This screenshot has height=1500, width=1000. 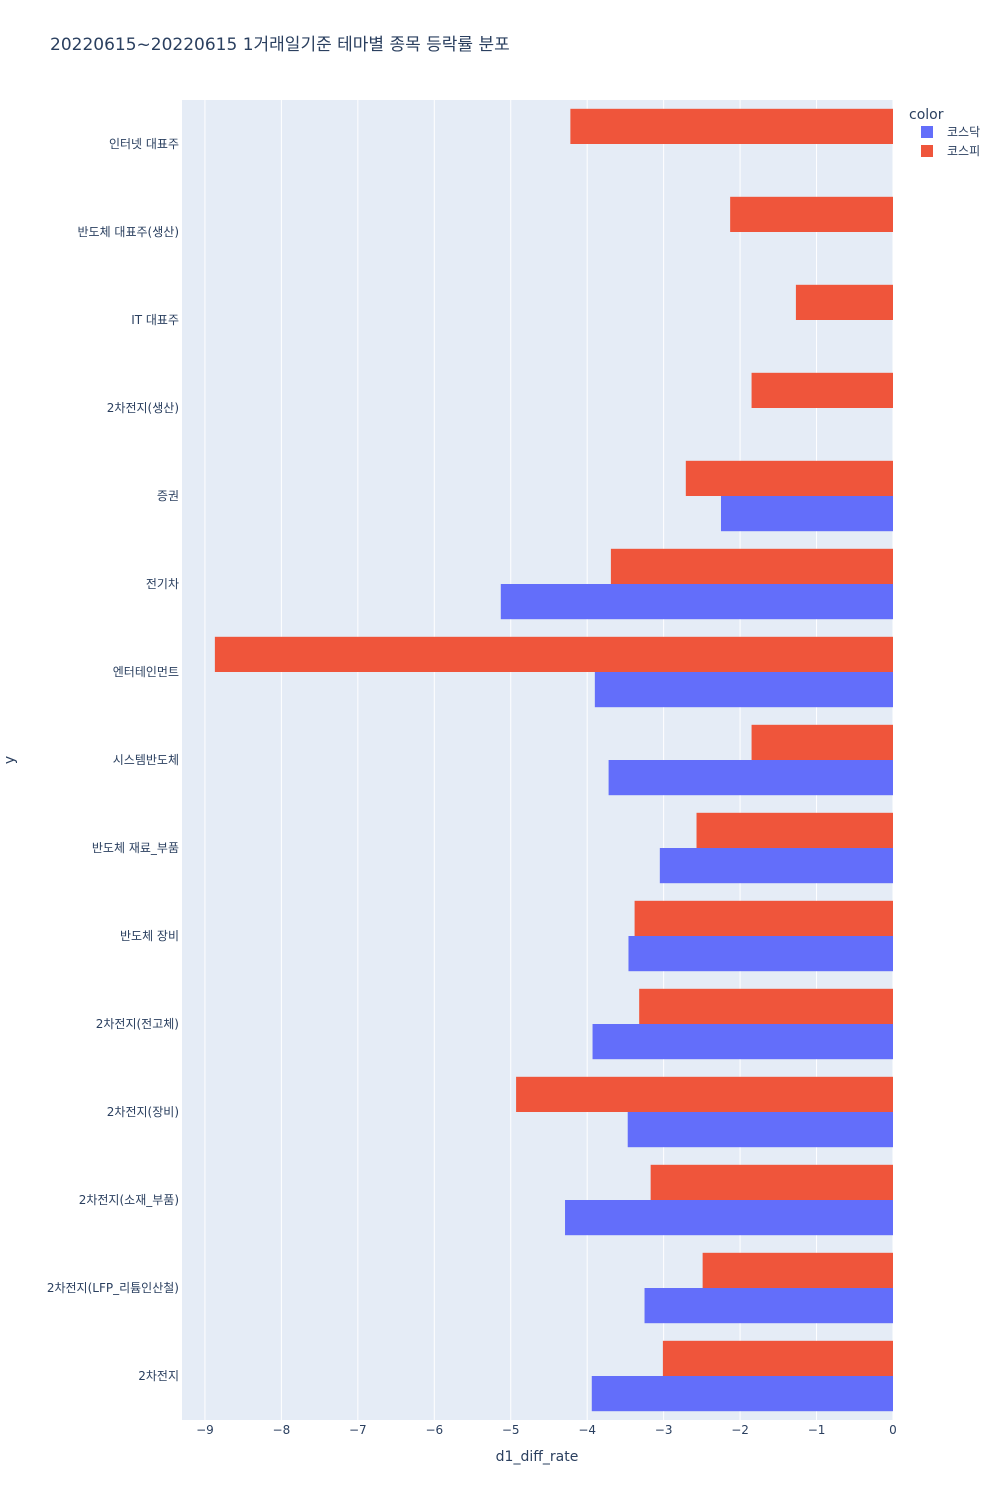 I want to click on legend-label: 코스닥, so click(x=963, y=132).